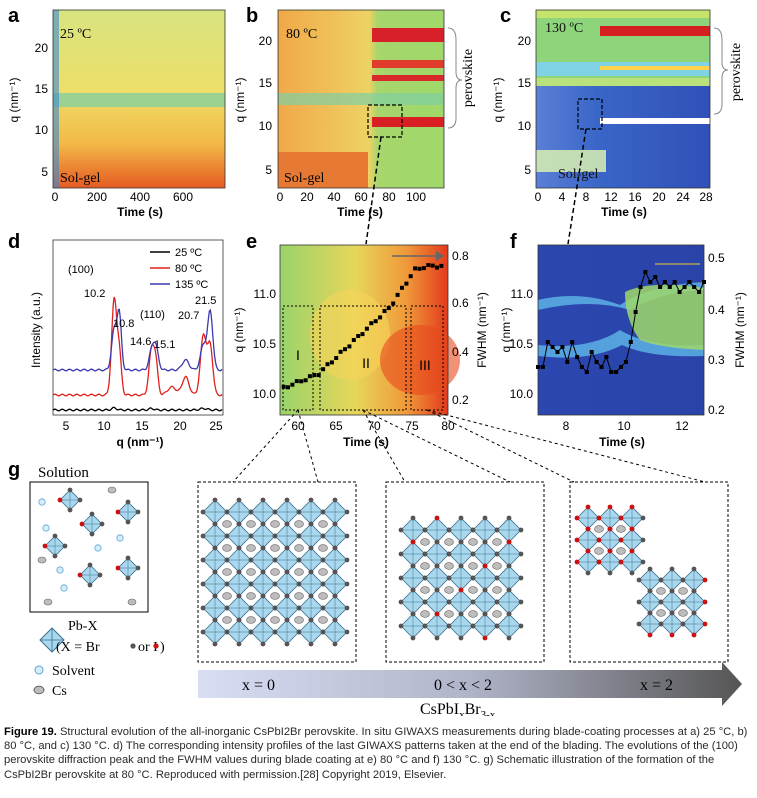 The height and width of the screenshot is (798, 757). I want to click on panel-g-legend: Pb-X (X = Br or I ) Solvent Cs, so click(99, 659).